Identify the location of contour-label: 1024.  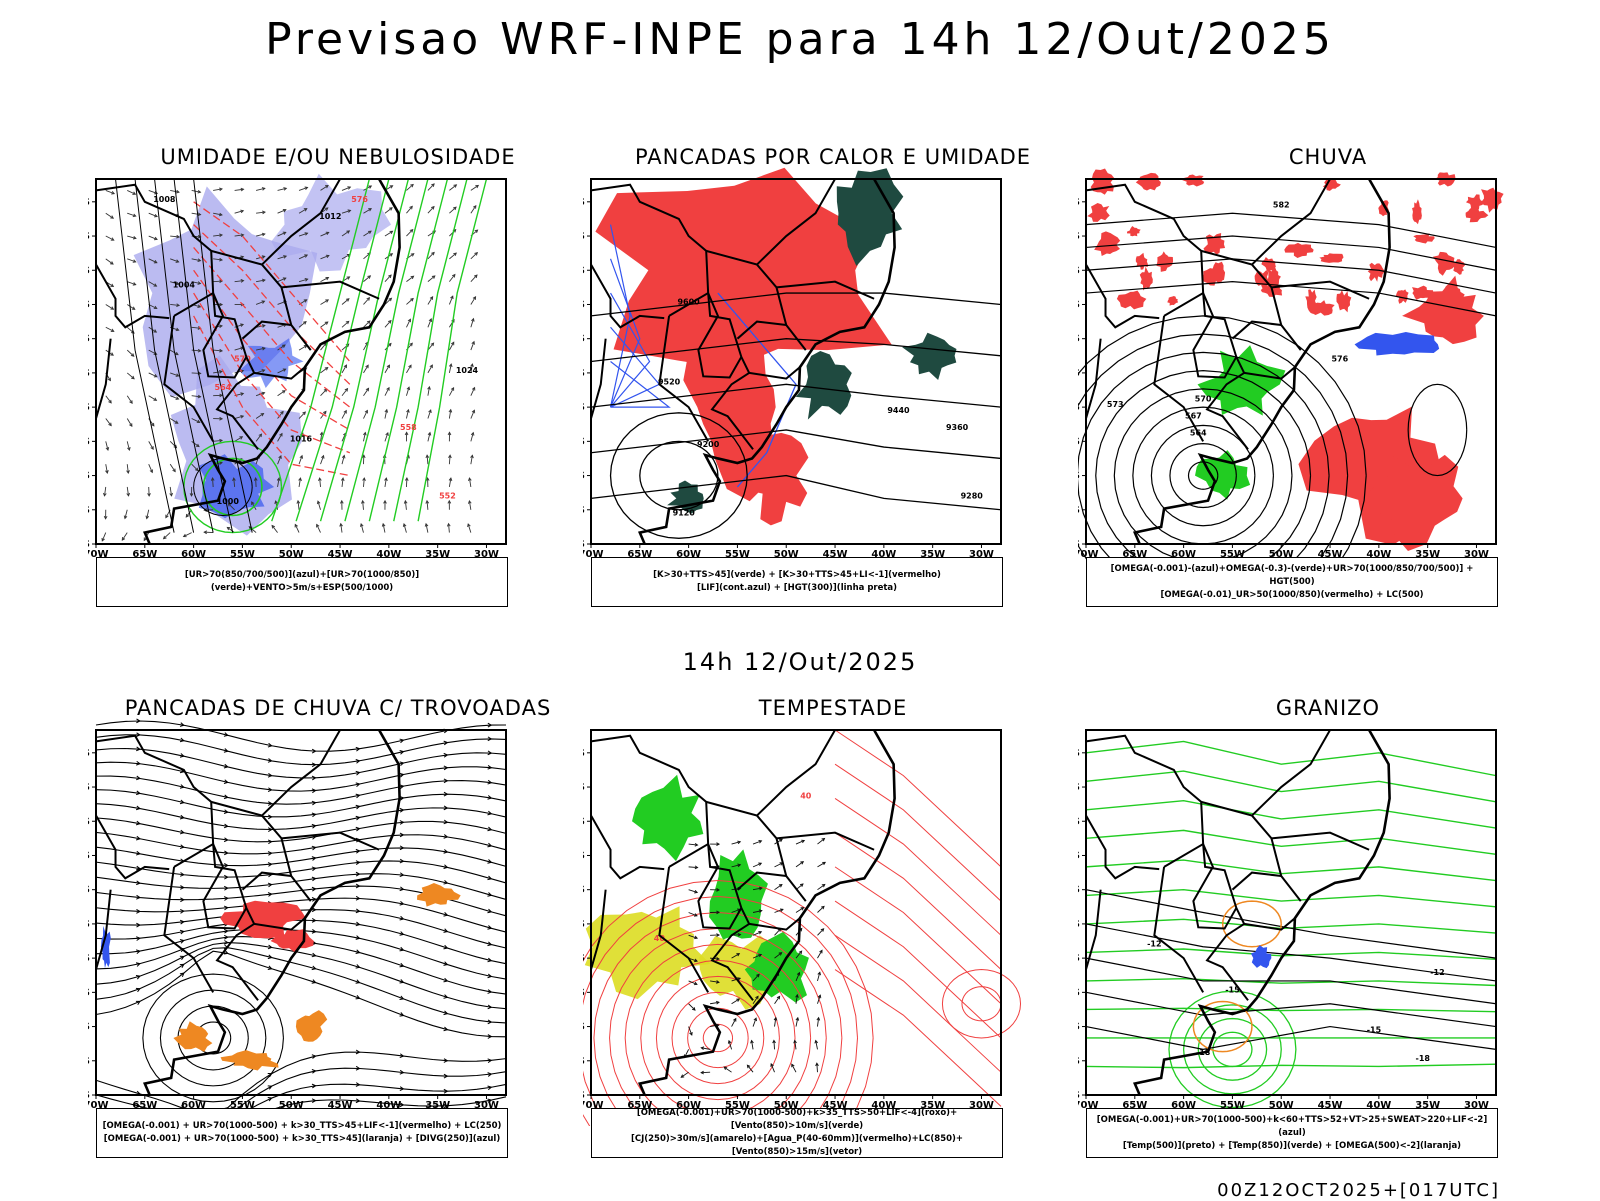
(467, 370).